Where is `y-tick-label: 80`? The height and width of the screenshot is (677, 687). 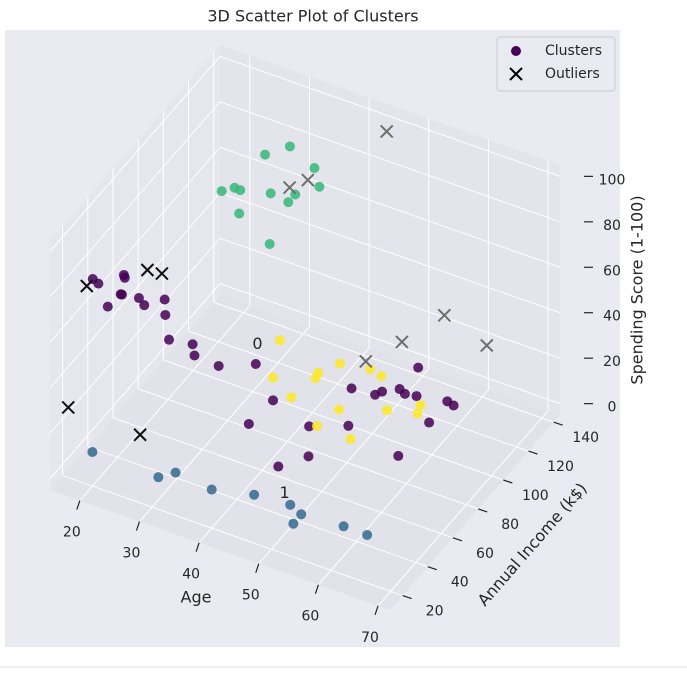
y-tick-label: 80 is located at coordinates (510, 525).